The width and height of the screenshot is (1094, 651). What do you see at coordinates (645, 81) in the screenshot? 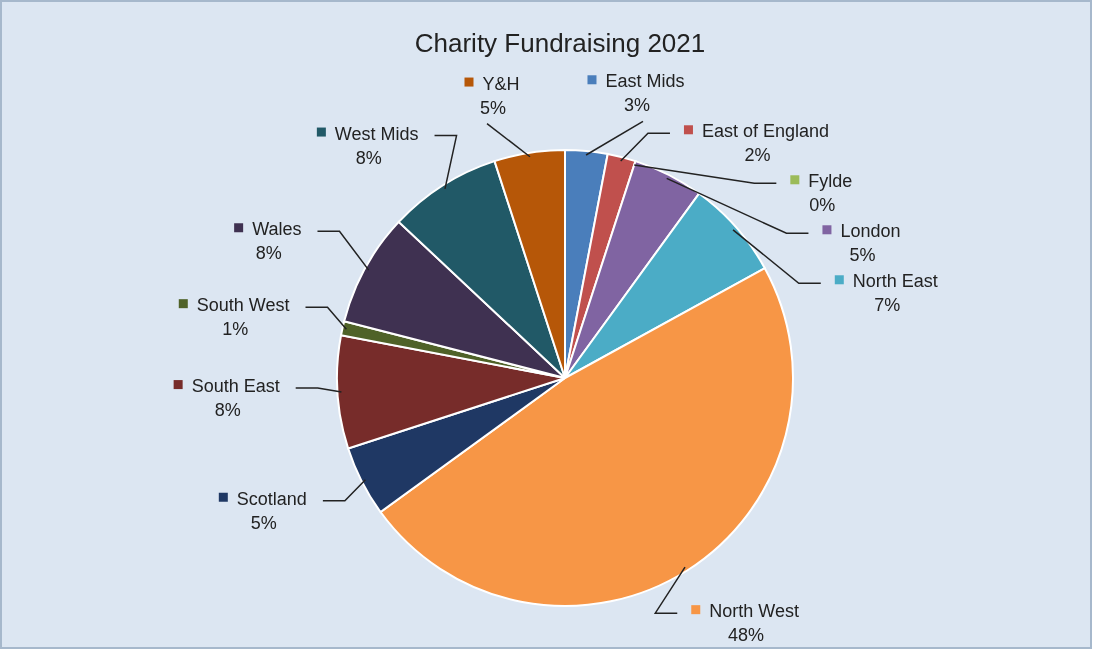
I see `legend-label: East Mids` at bounding box center [645, 81].